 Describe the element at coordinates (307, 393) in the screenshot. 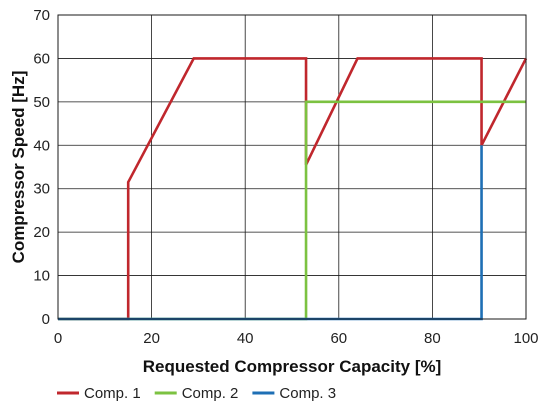

I see `legend-label: Comp. 3` at that location.